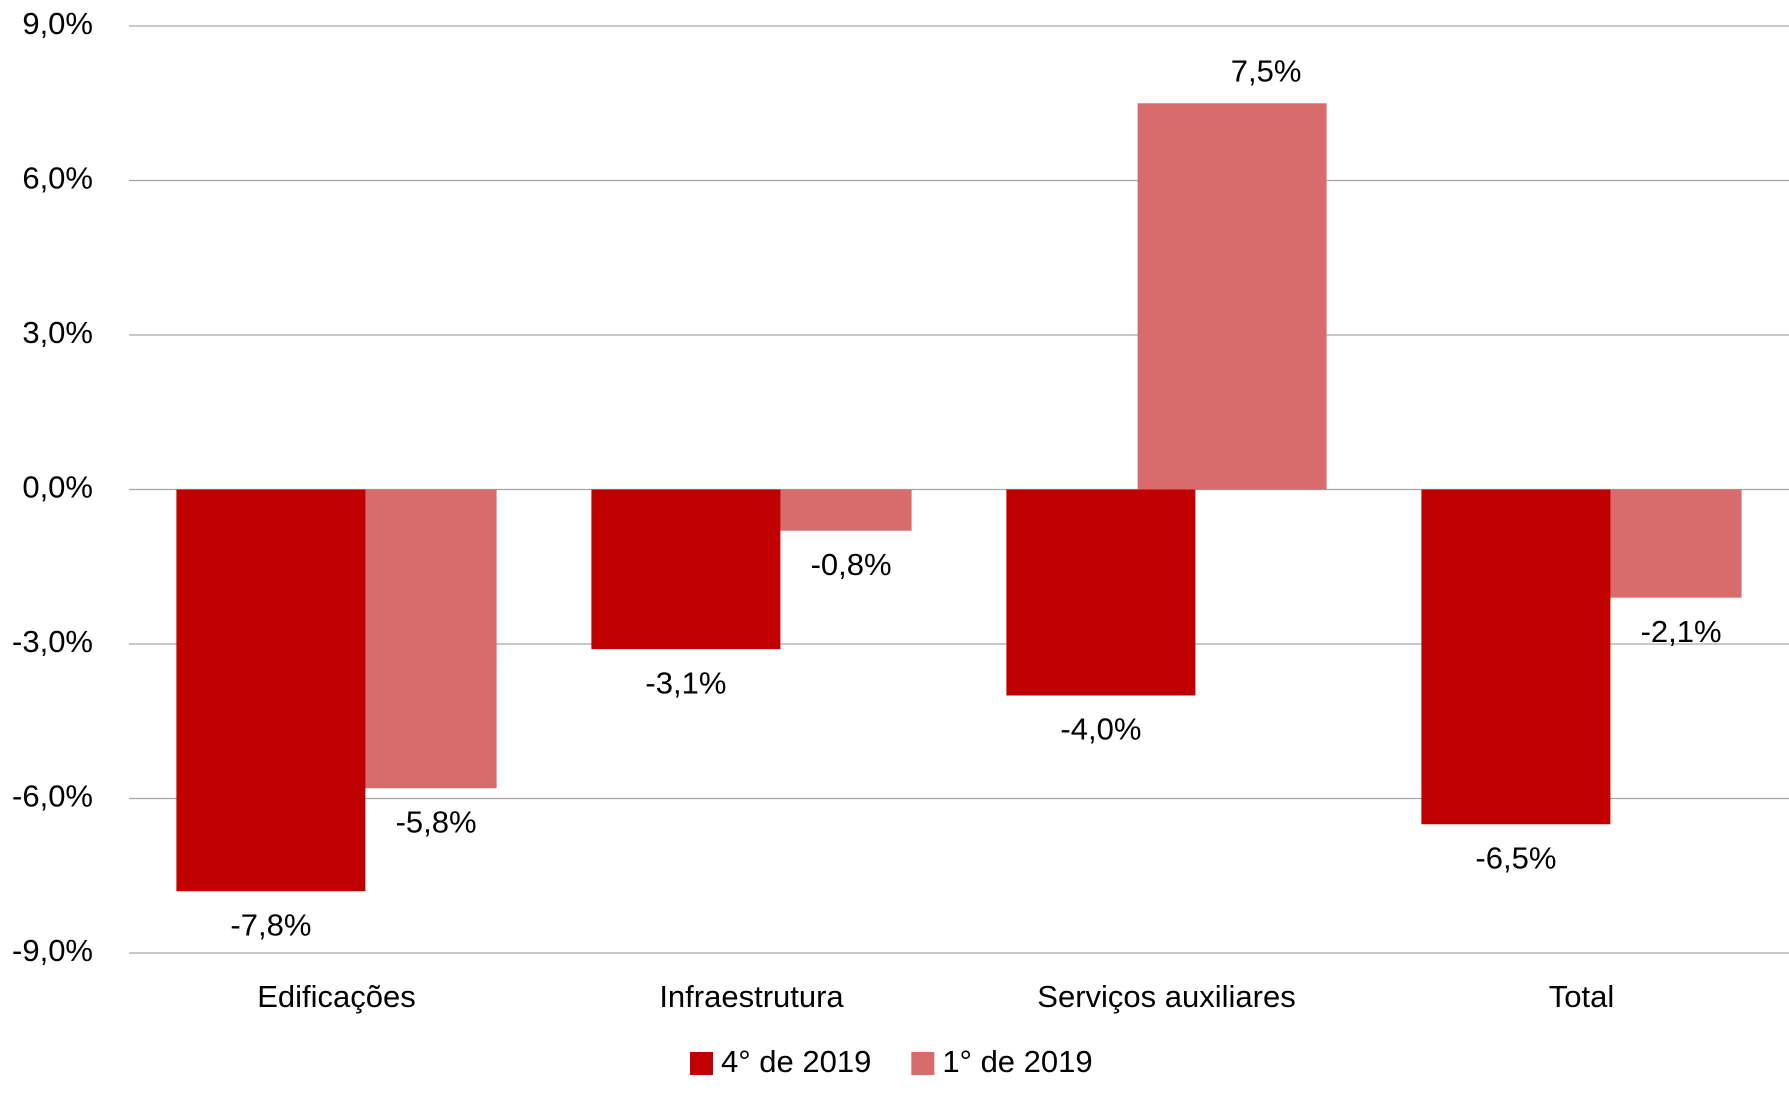  I want to click on x-tick-label: Edificações, so click(336, 996).